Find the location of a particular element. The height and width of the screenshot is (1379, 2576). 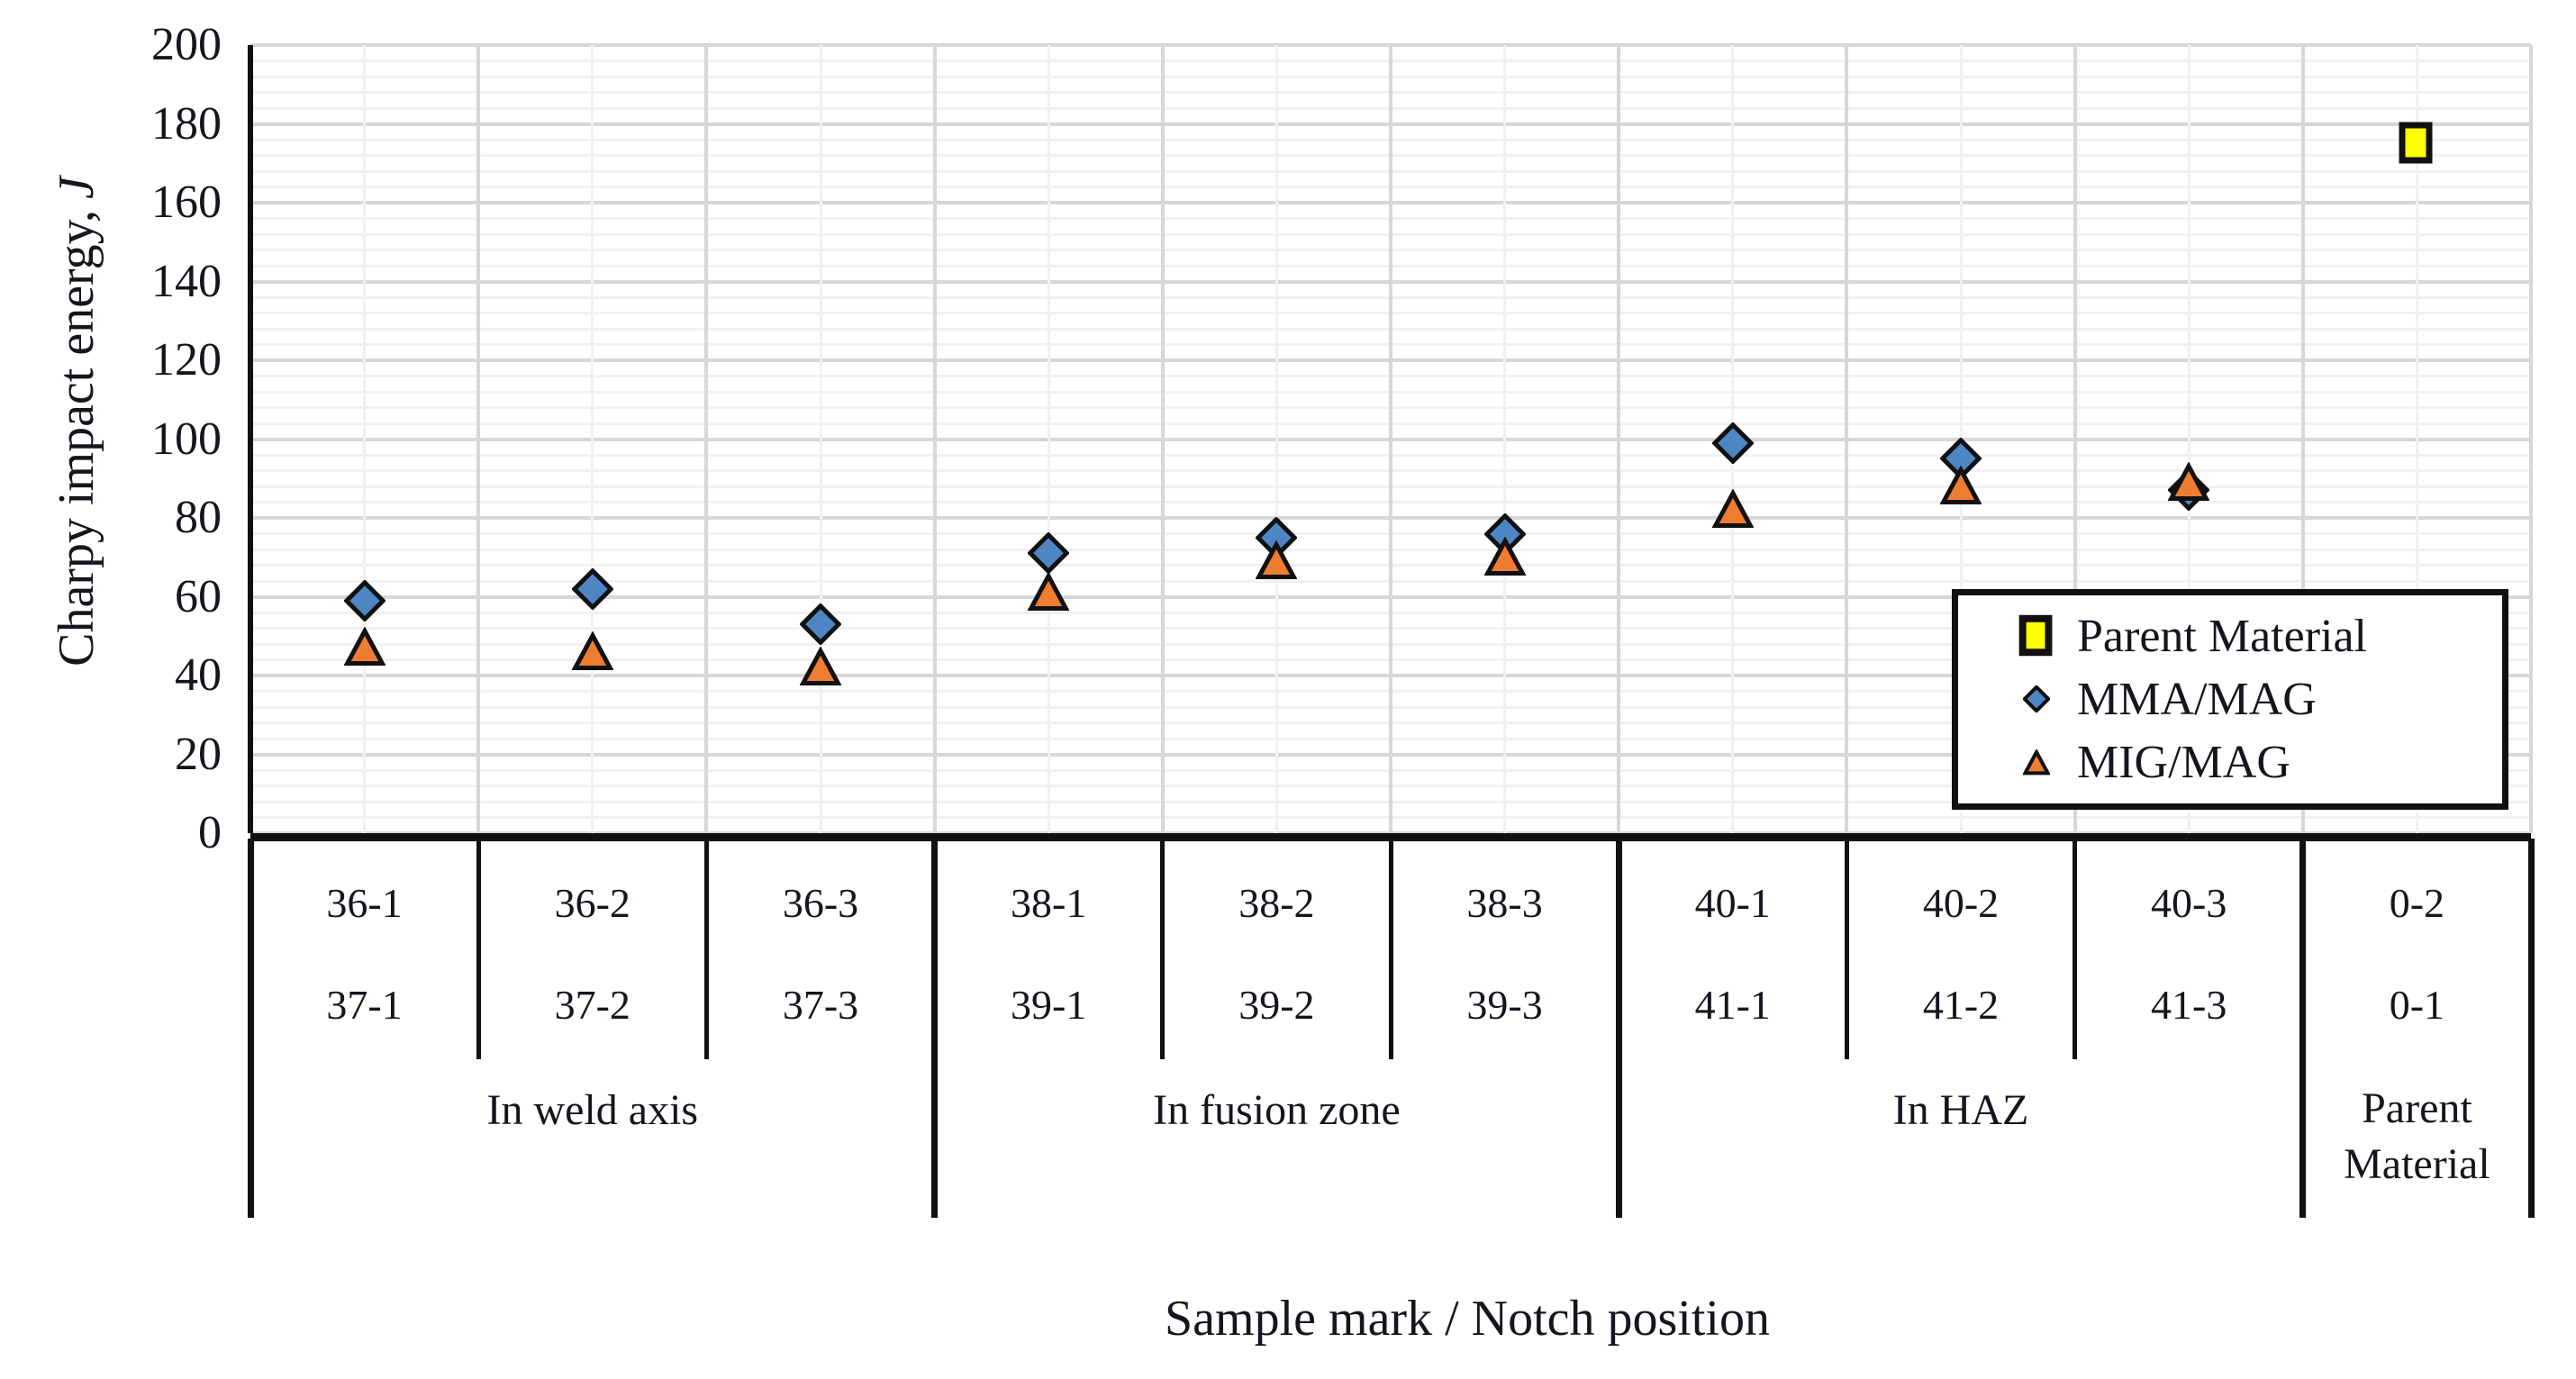

y-tick-label: 20 is located at coordinates (198, 754).